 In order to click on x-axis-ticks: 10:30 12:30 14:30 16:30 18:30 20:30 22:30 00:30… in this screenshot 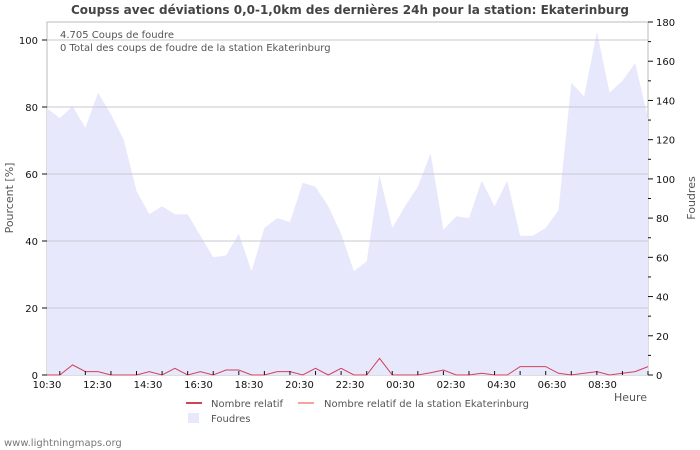, I will do `click(341, 381)`.